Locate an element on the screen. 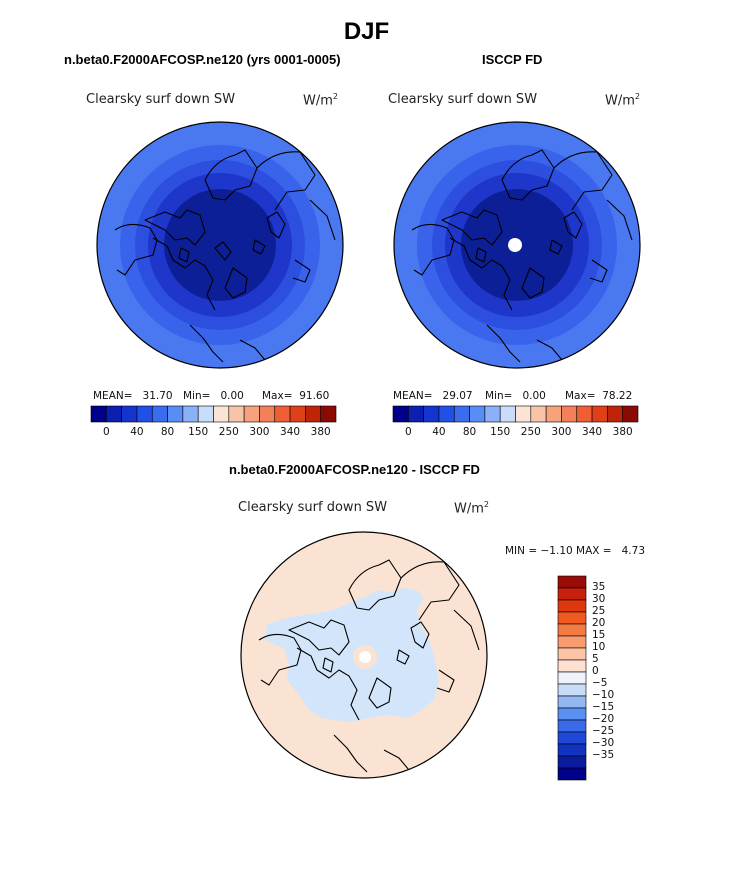 The image size is (733, 882). colorbar-top-left-labels: 0 40 80 150 250 300 340 380 is located at coordinates (213, 433).